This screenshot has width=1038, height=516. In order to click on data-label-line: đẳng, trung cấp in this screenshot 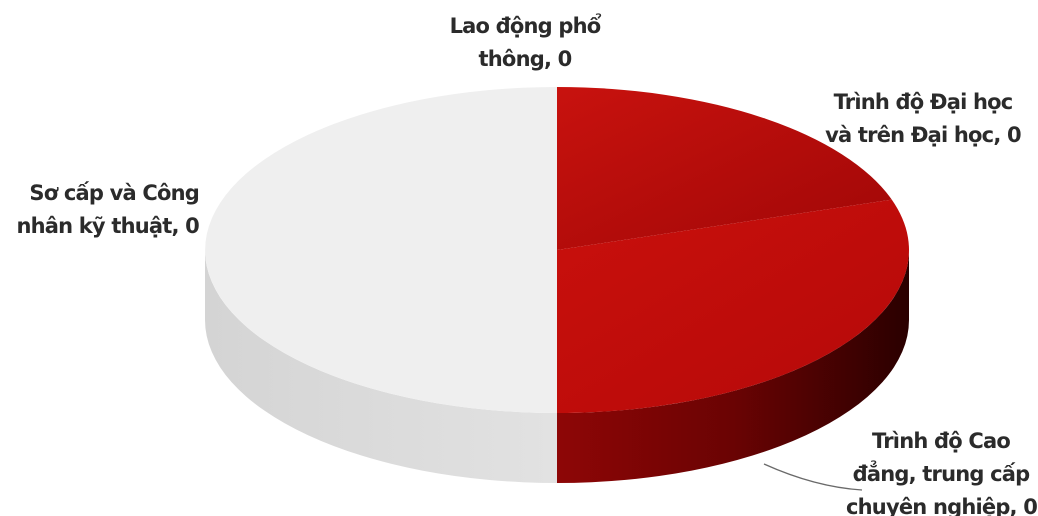, I will do `click(941, 474)`.